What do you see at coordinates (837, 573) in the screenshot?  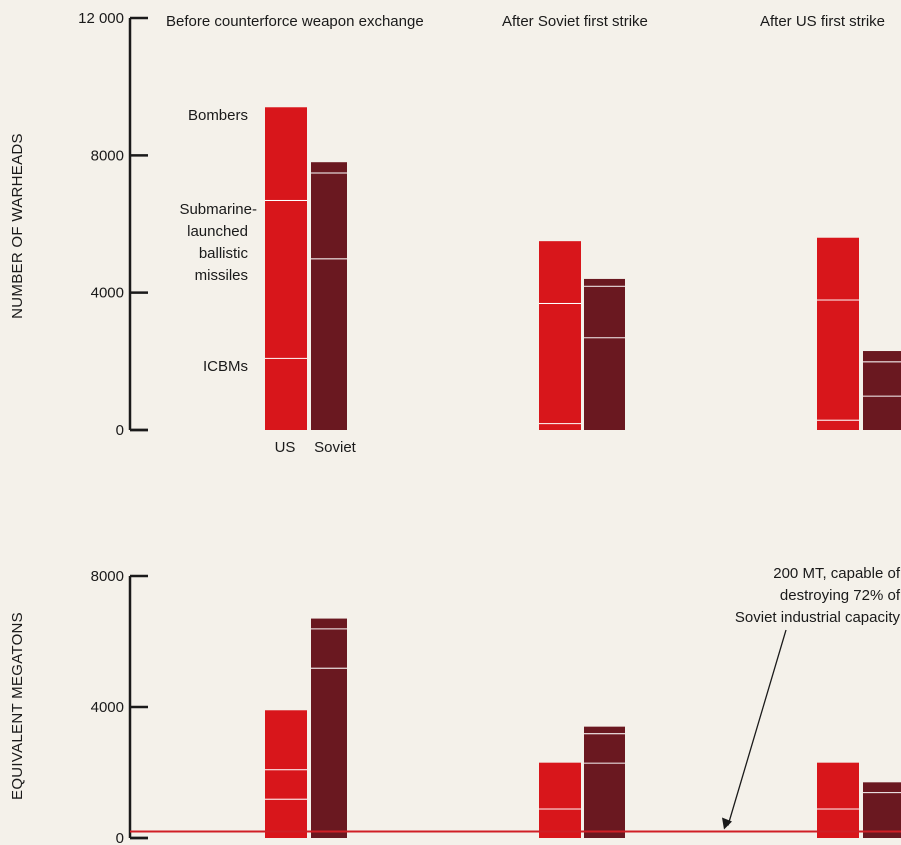 I see `annotation-line-1: 200 MT, capable of` at bounding box center [837, 573].